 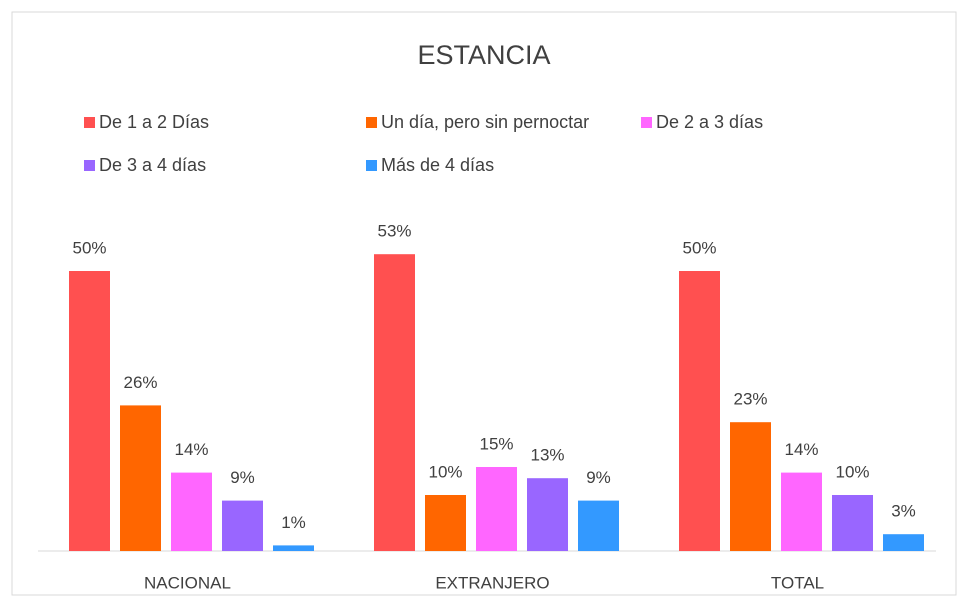 What do you see at coordinates (750, 399) in the screenshot?
I see `data-label: 23%` at bounding box center [750, 399].